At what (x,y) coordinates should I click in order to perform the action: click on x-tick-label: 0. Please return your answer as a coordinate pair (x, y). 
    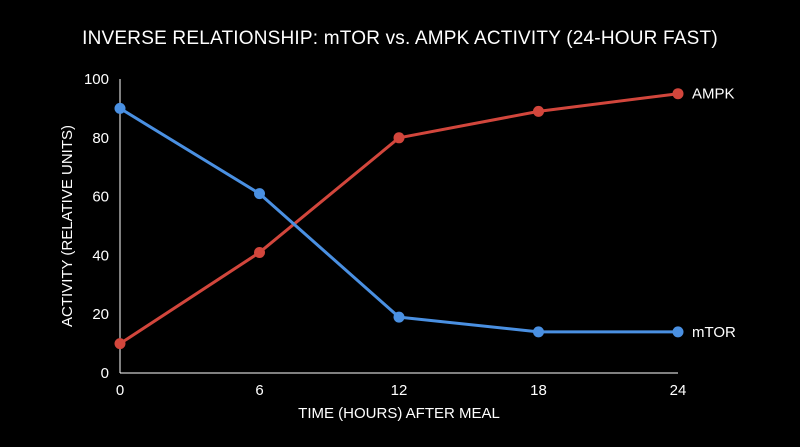
    Looking at the image, I should click on (120, 390).